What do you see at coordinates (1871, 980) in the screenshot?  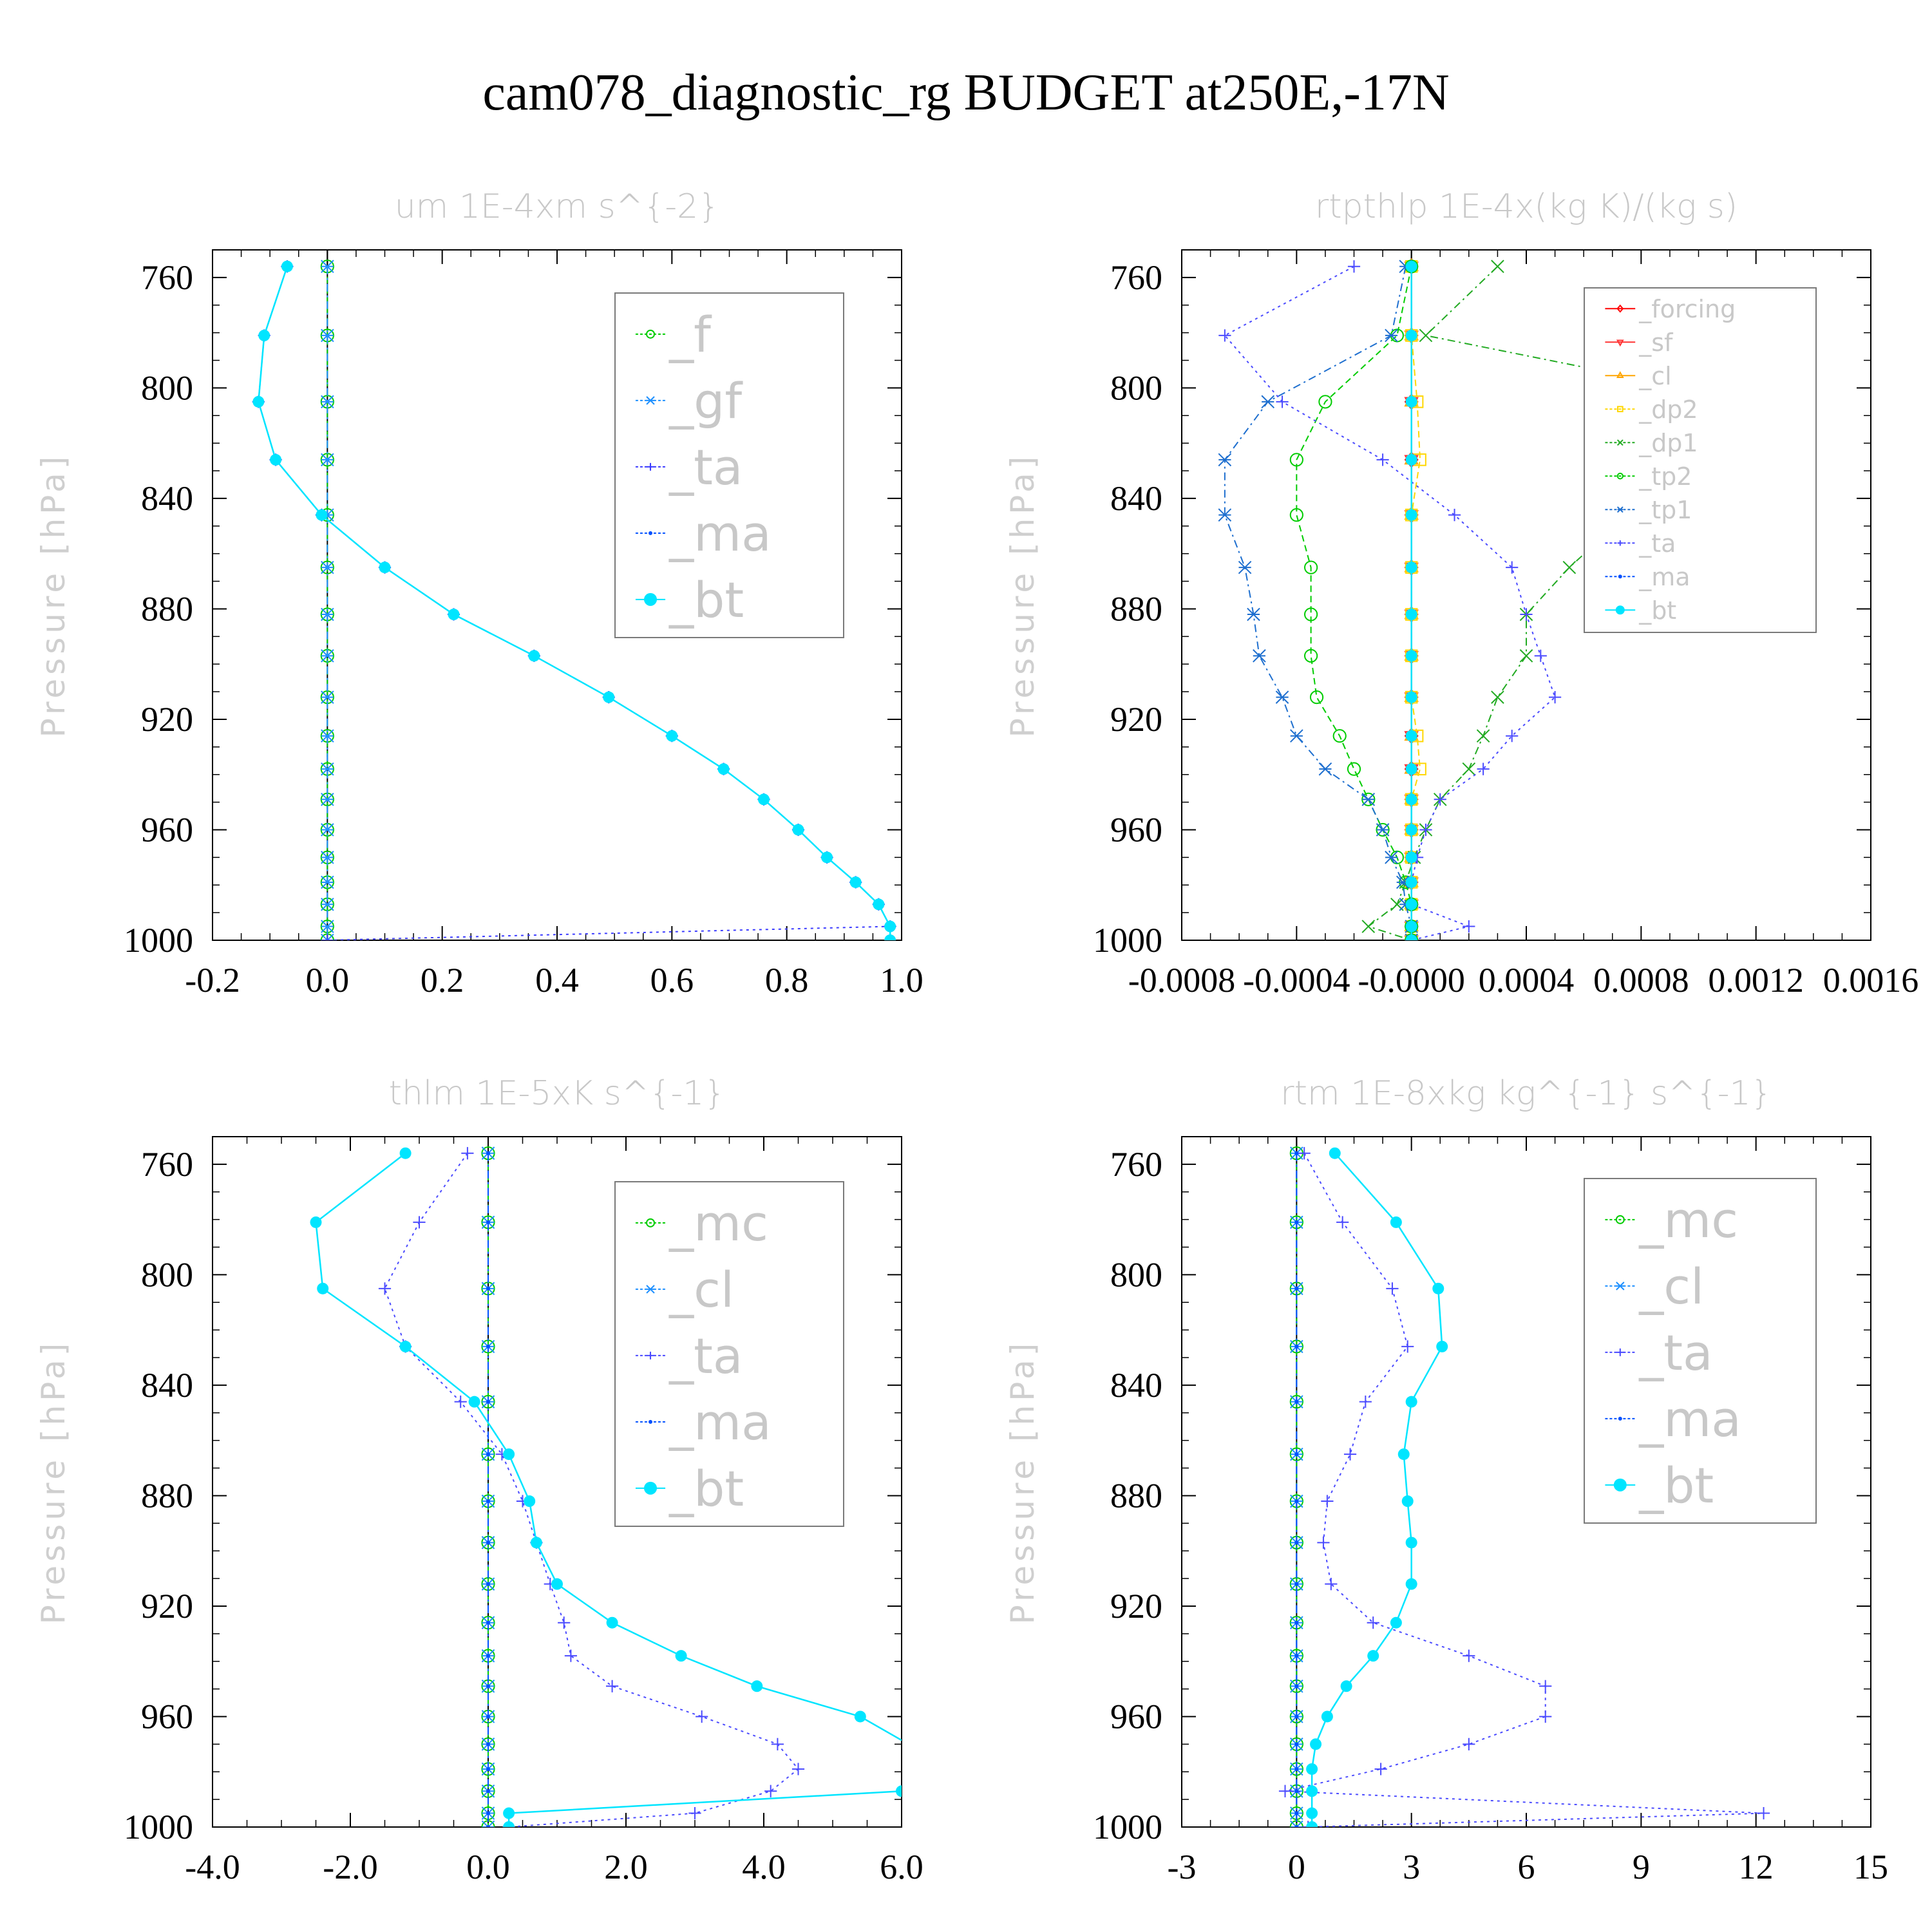 I see `x-tick-label: 0.0016` at bounding box center [1871, 980].